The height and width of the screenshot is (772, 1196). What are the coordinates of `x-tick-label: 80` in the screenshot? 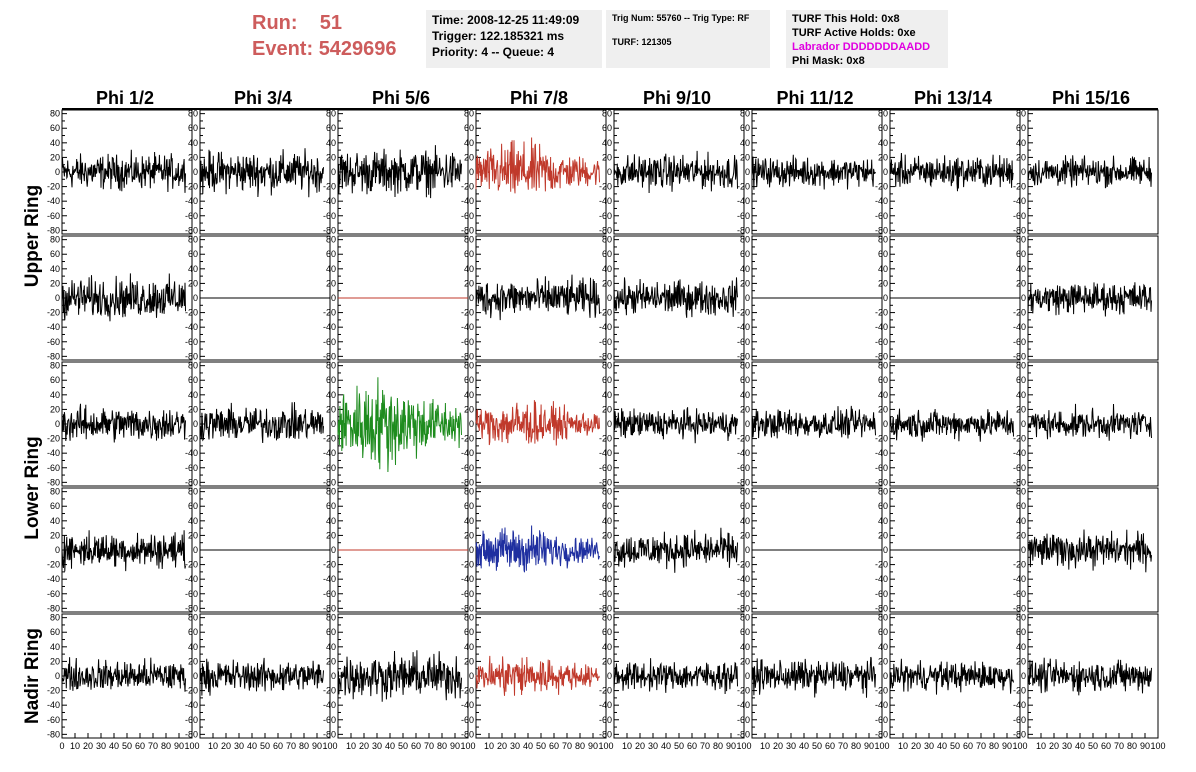 It's located at (994, 746).